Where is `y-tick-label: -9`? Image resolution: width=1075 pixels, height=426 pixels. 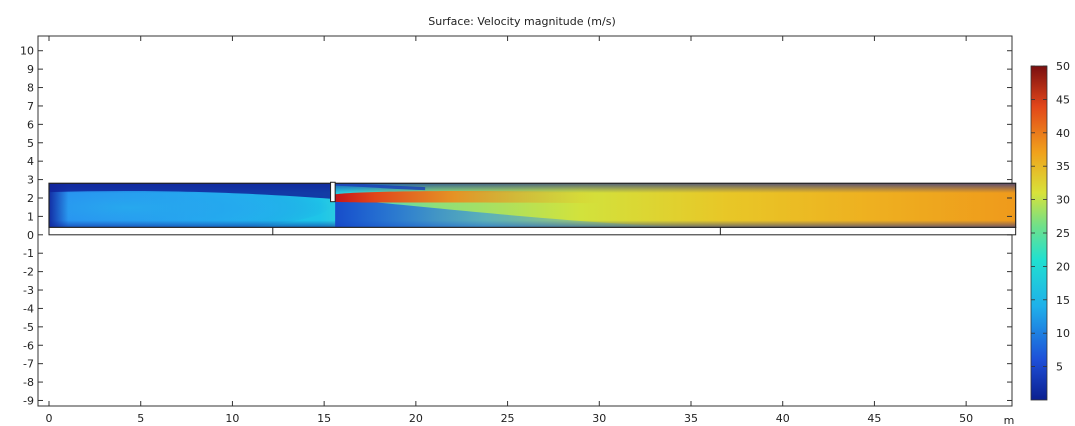 y-tick-label: -9 is located at coordinates (28, 400).